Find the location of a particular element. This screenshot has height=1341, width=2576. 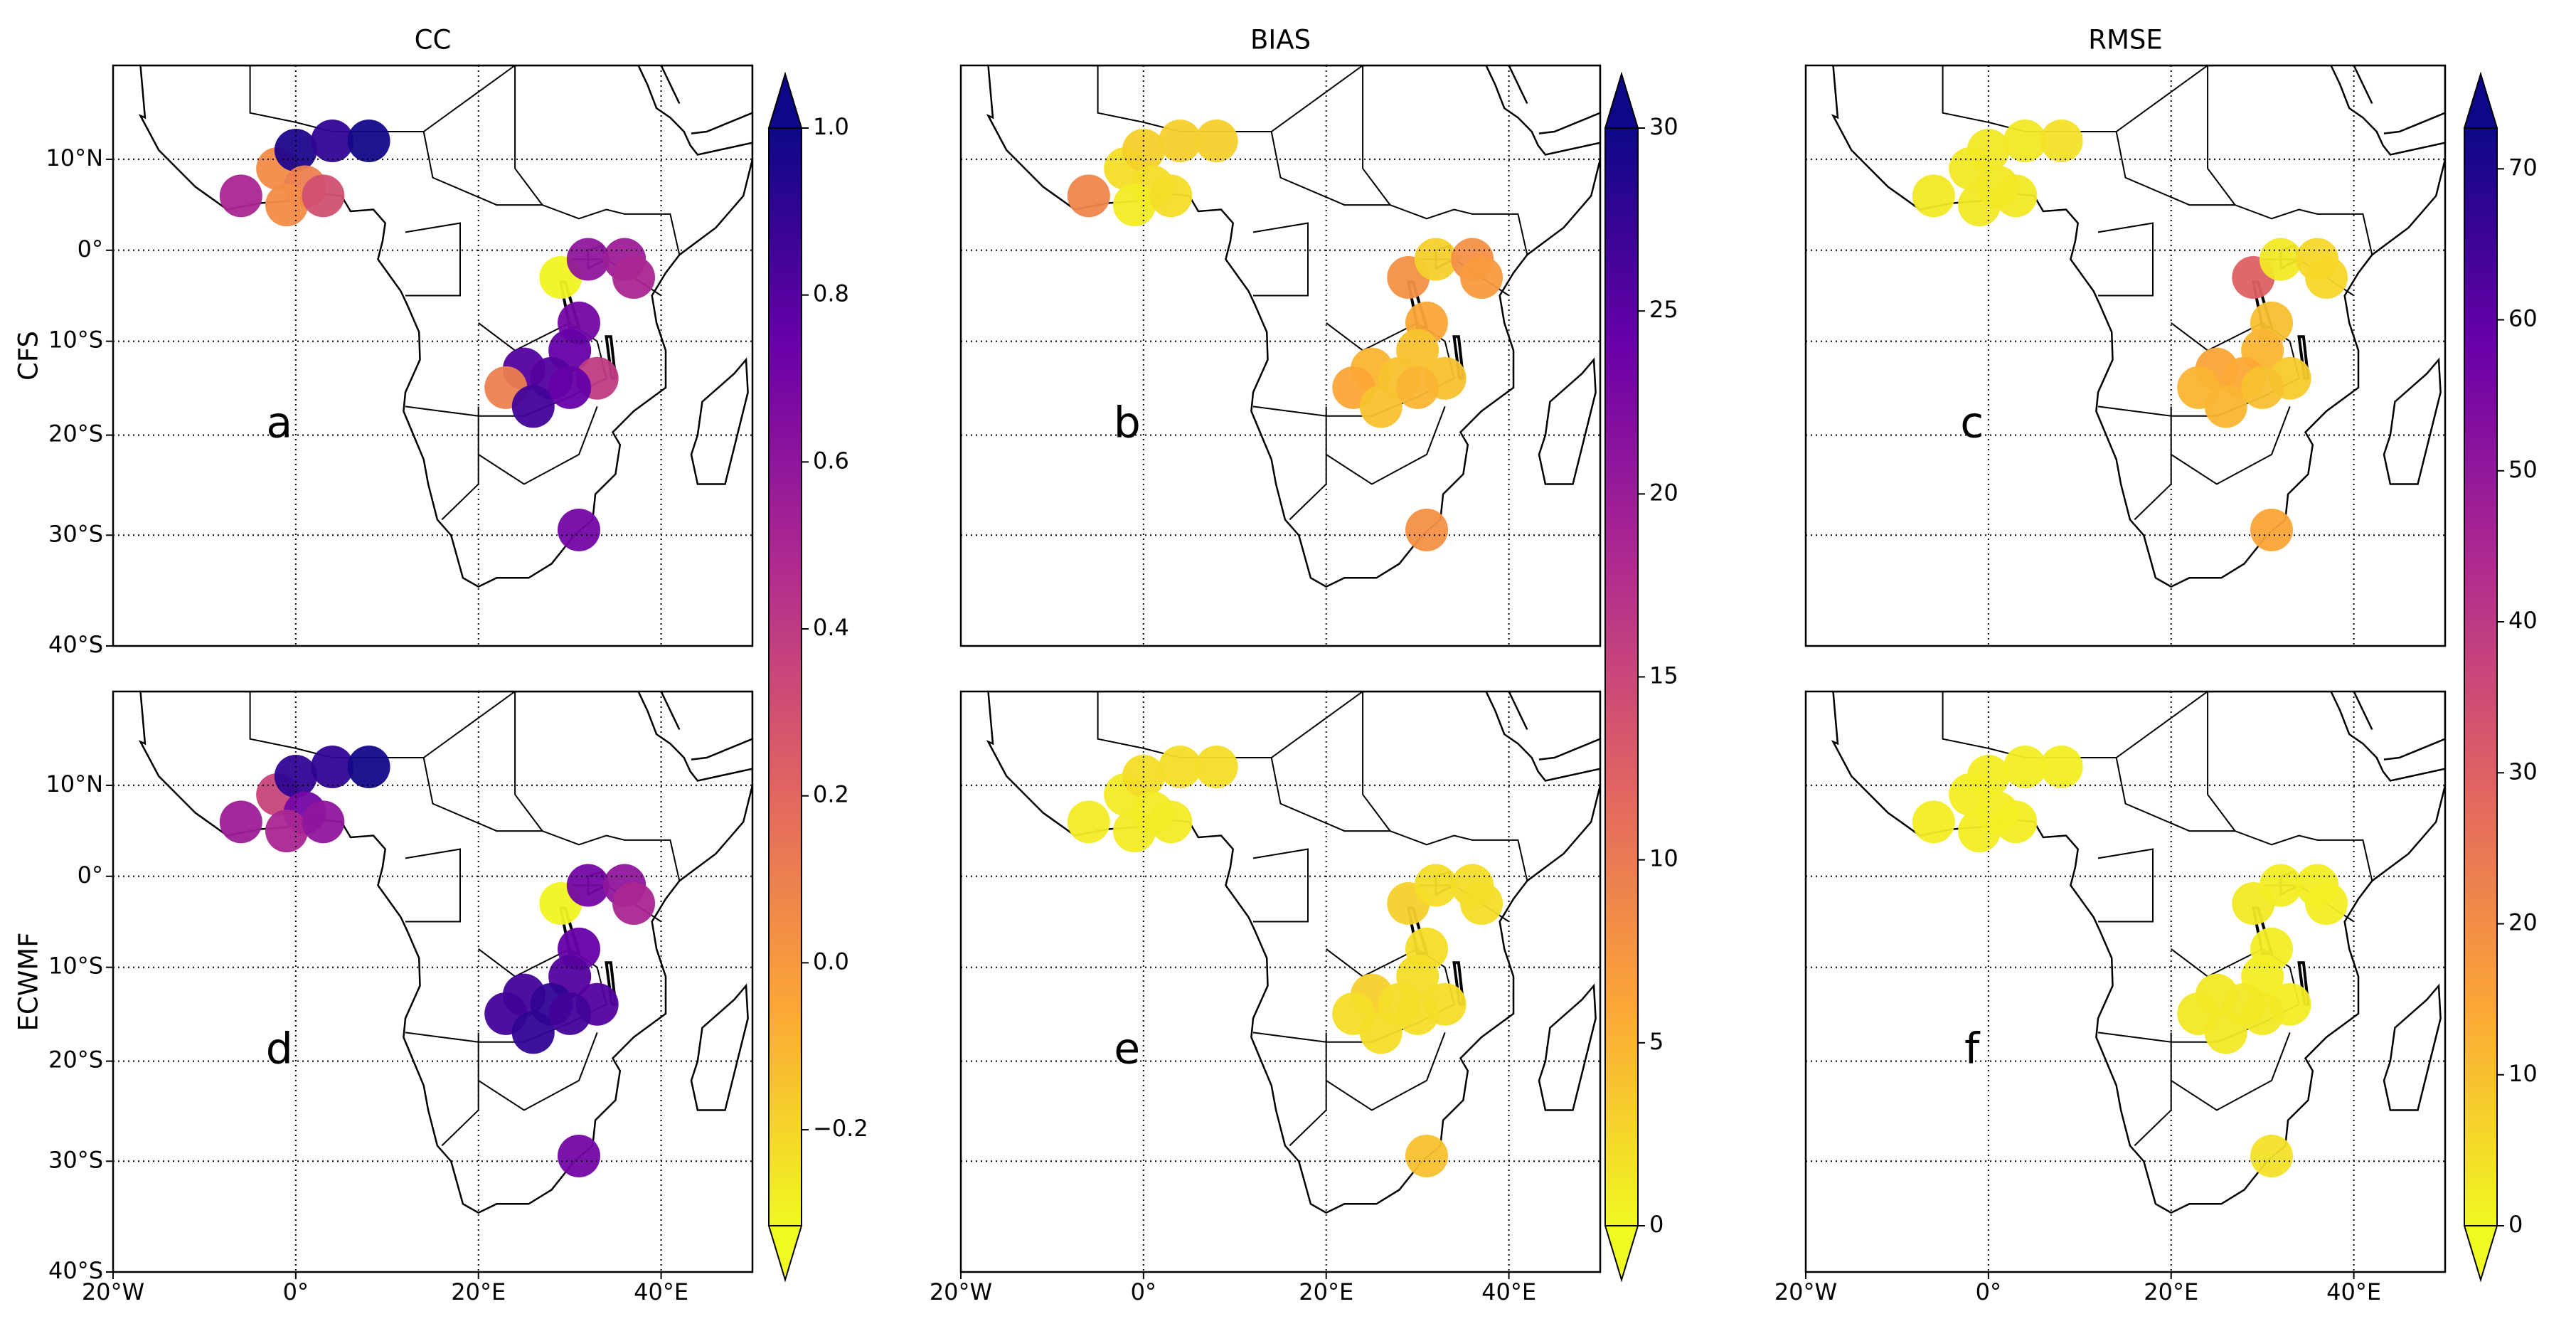

panel-title: CC is located at coordinates (433, 40).